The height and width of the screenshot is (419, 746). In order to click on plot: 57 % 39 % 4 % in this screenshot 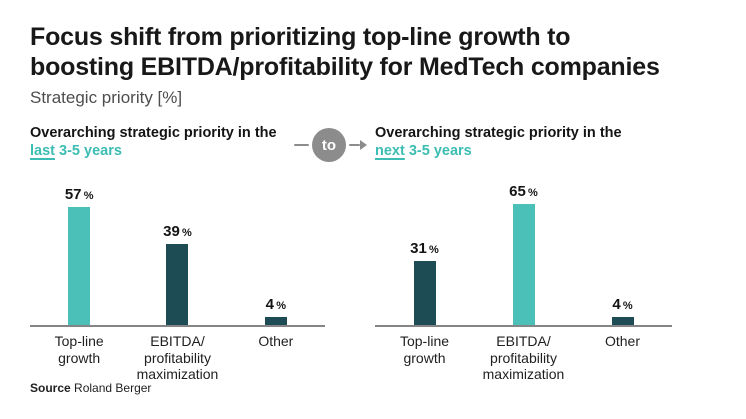, I will do `click(177, 254)`.